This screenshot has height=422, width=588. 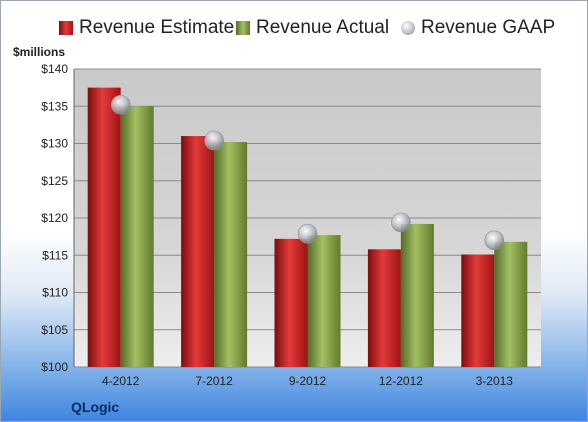 What do you see at coordinates (54, 181) in the screenshot?
I see `y-tick-label: $125` at bounding box center [54, 181].